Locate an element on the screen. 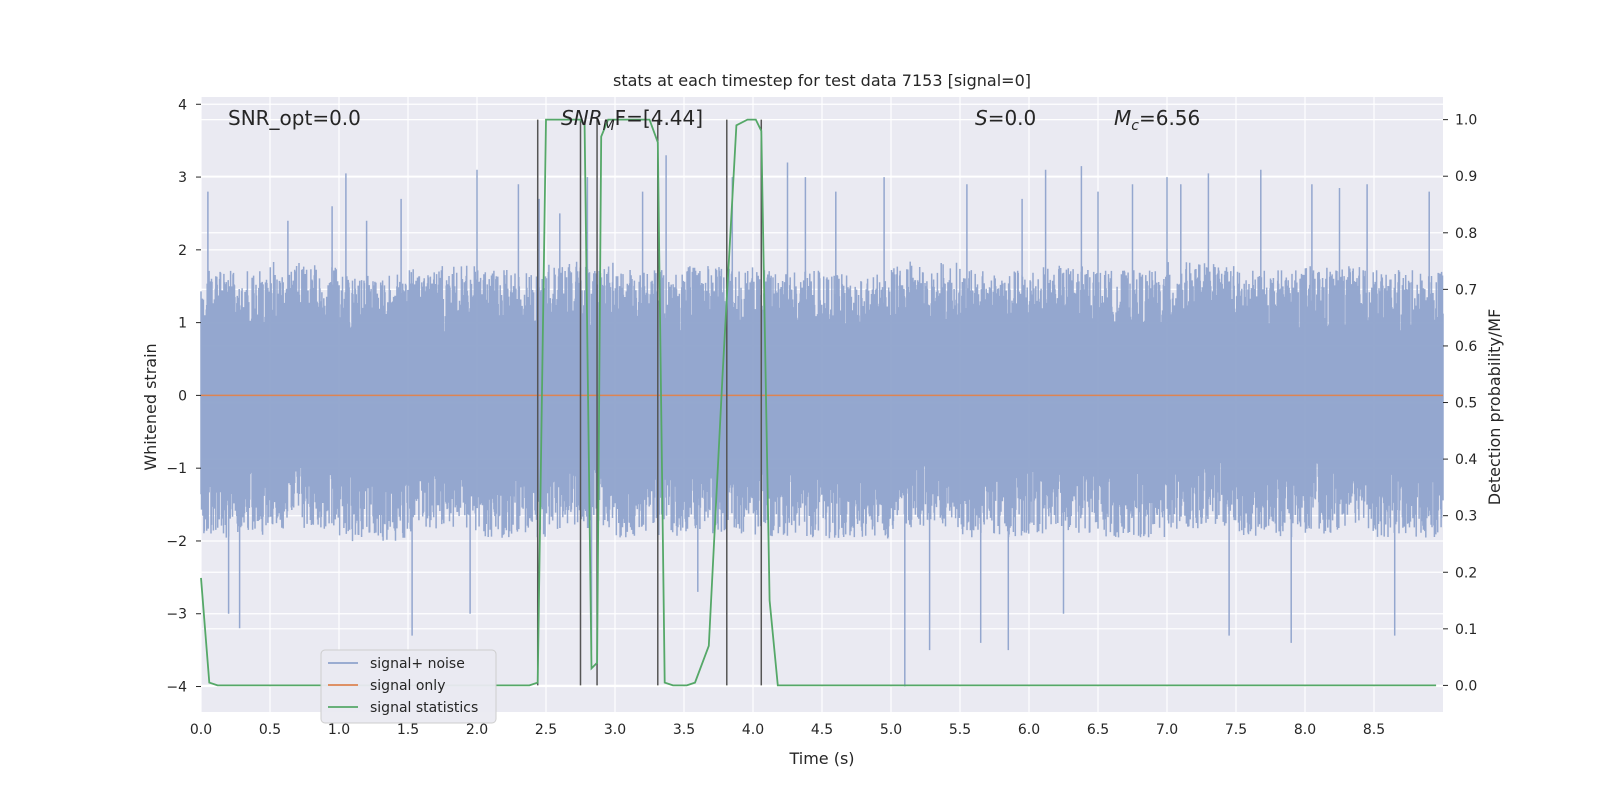 Image resolution: width=1600 pixels, height=800 pixels. x-tick-label: 7.0 is located at coordinates (1167, 730).